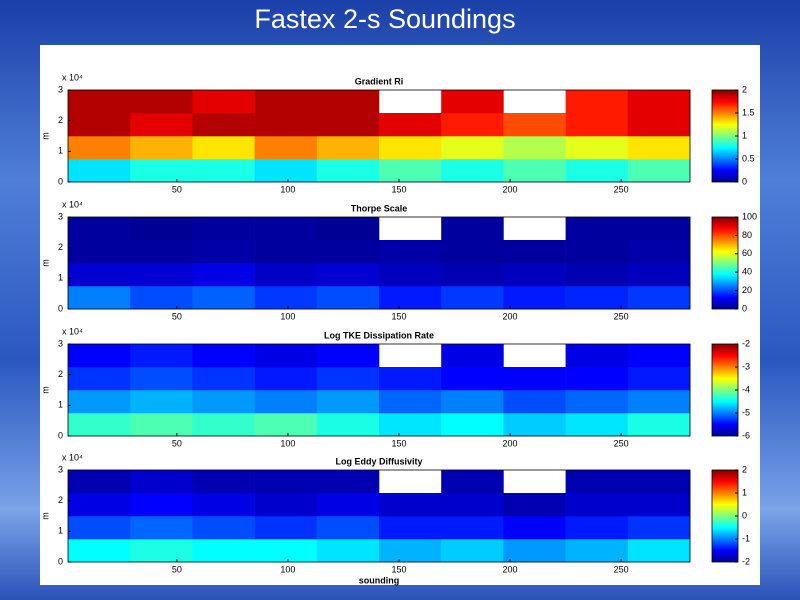  What do you see at coordinates (379, 208) in the screenshot?
I see `panel-title: Thorpe Scale` at bounding box center [379, 208].